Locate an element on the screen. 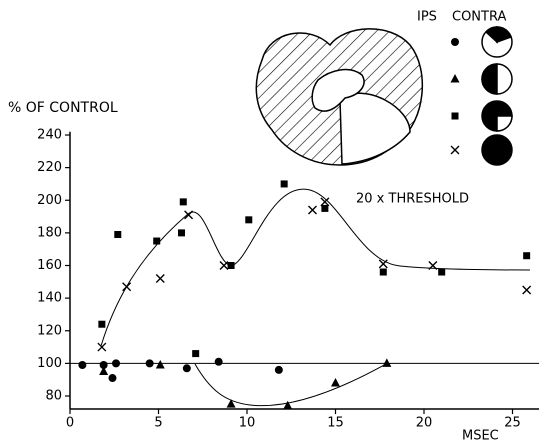  y-tick-label: 100 is located at coordinates (49, 363).